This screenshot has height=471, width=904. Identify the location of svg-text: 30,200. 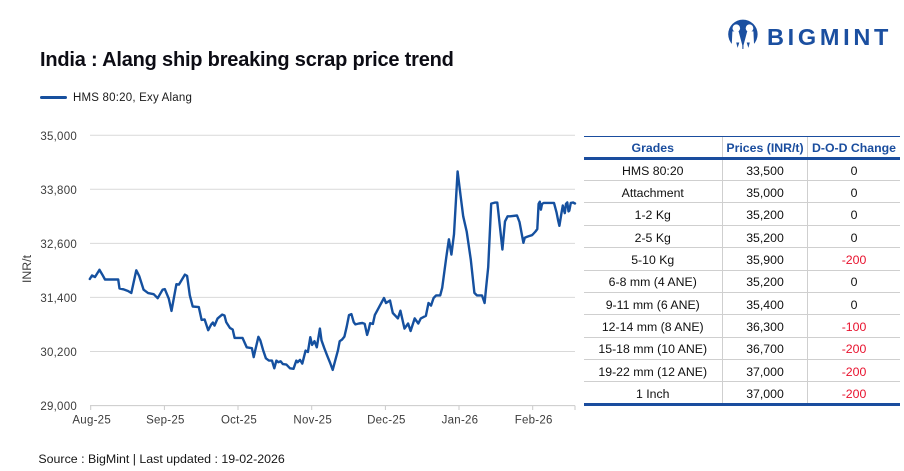
(58, 353).